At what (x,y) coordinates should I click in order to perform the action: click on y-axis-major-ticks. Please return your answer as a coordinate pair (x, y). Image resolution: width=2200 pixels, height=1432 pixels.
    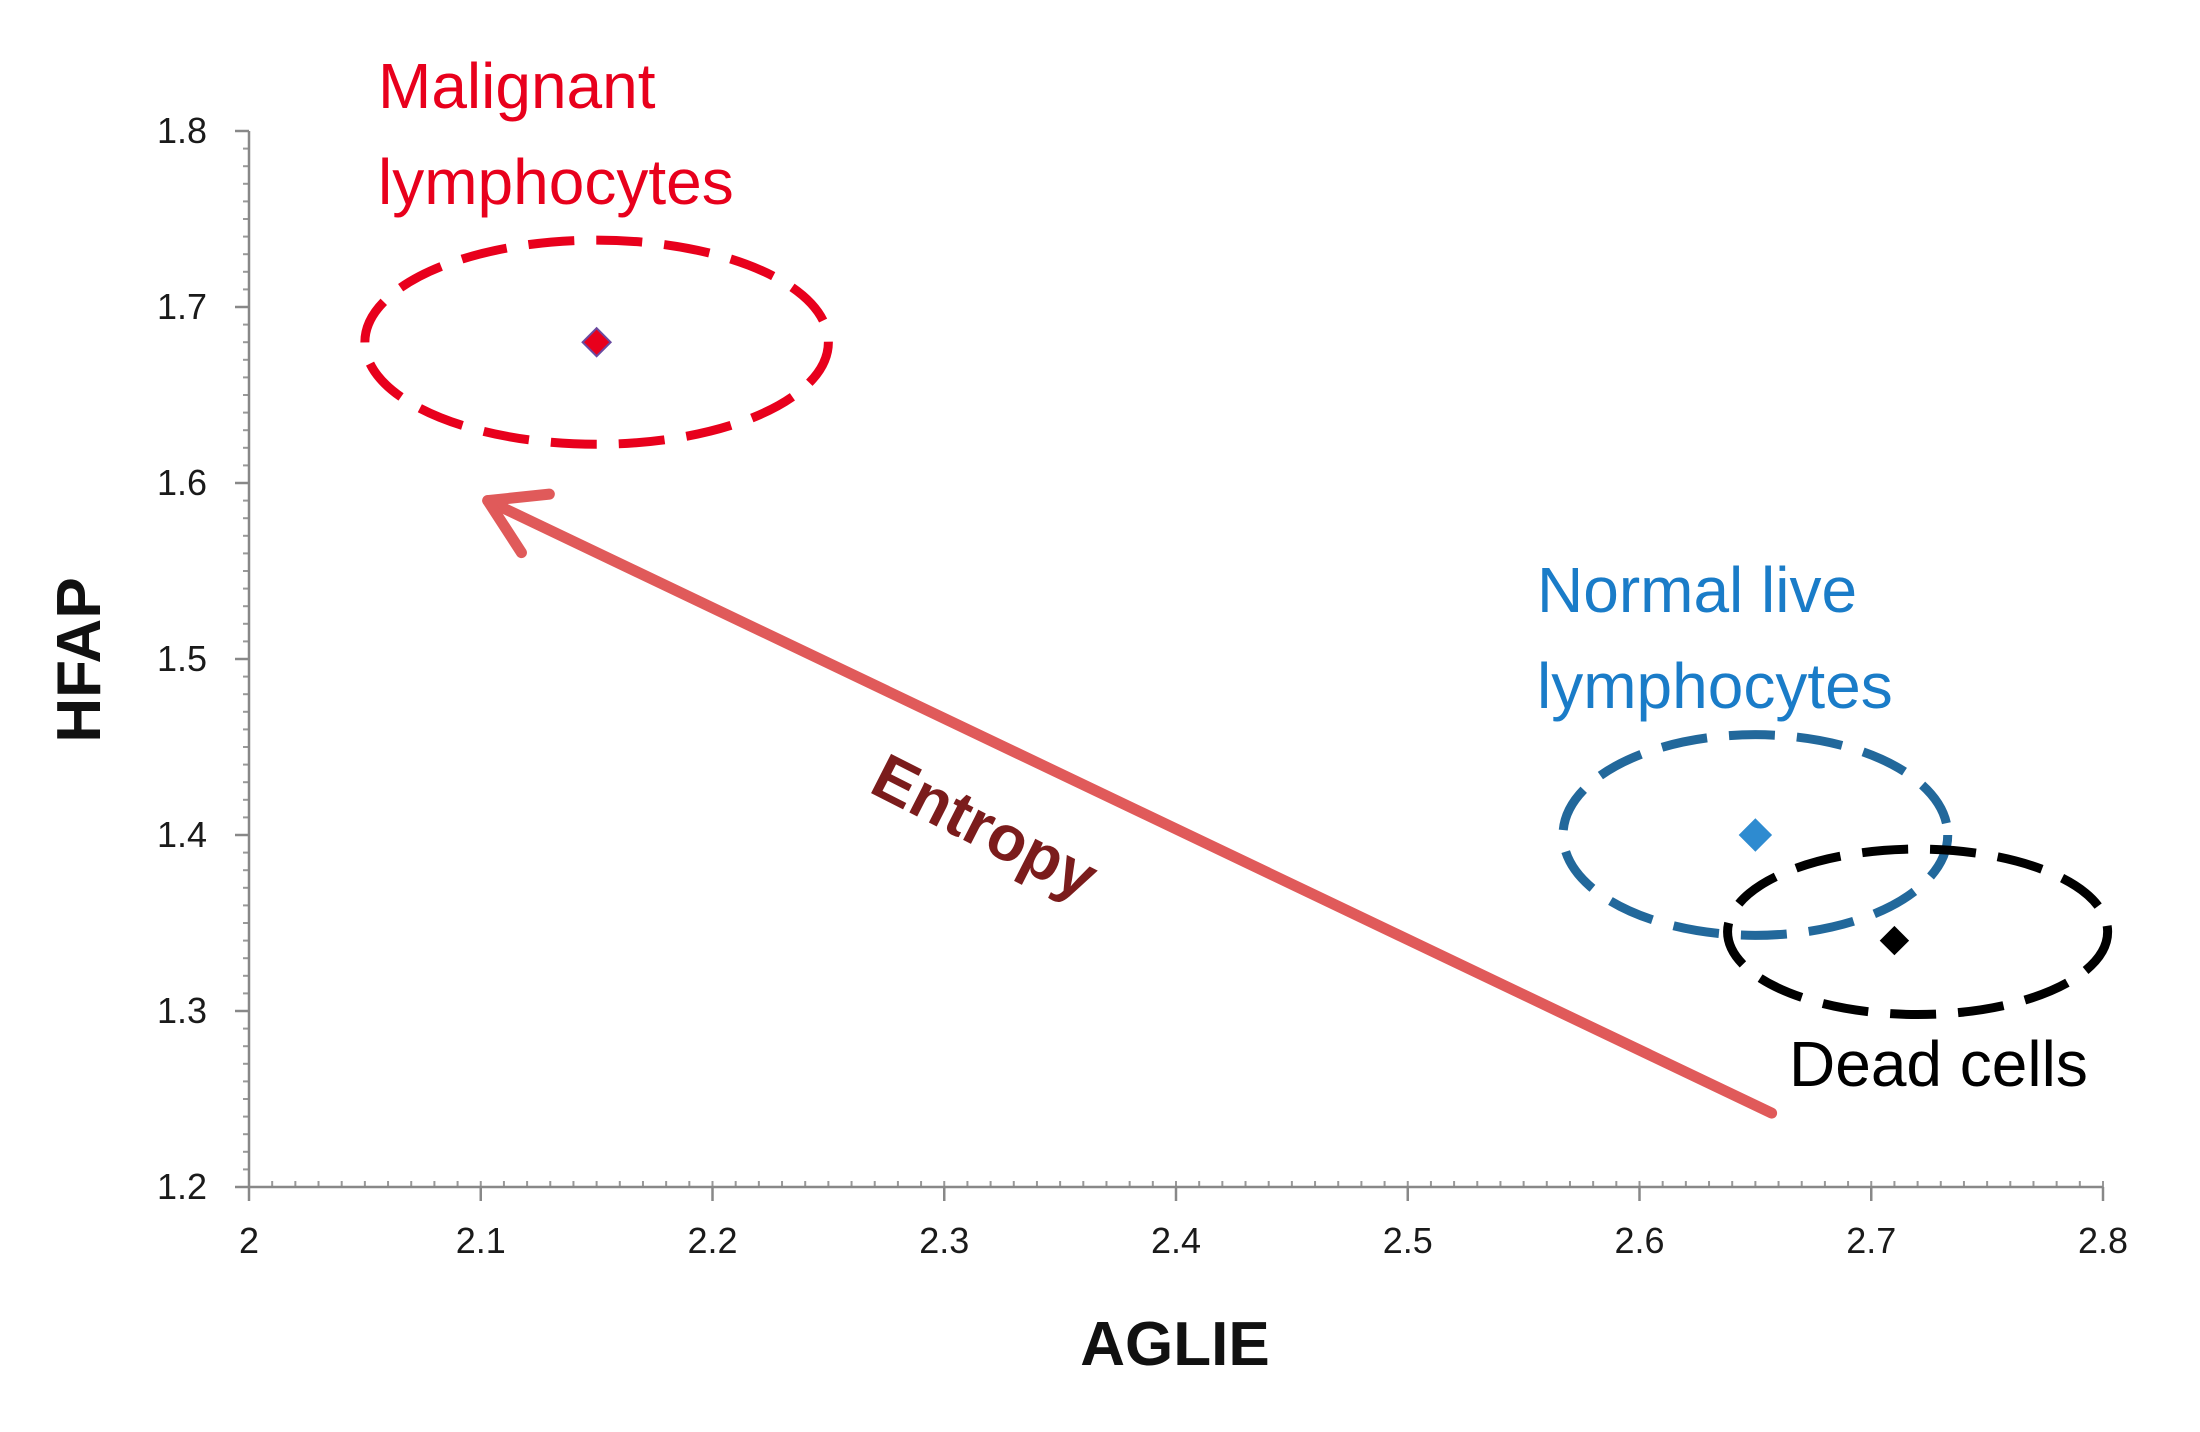
    Looking at the image, I should click on (242, 659).